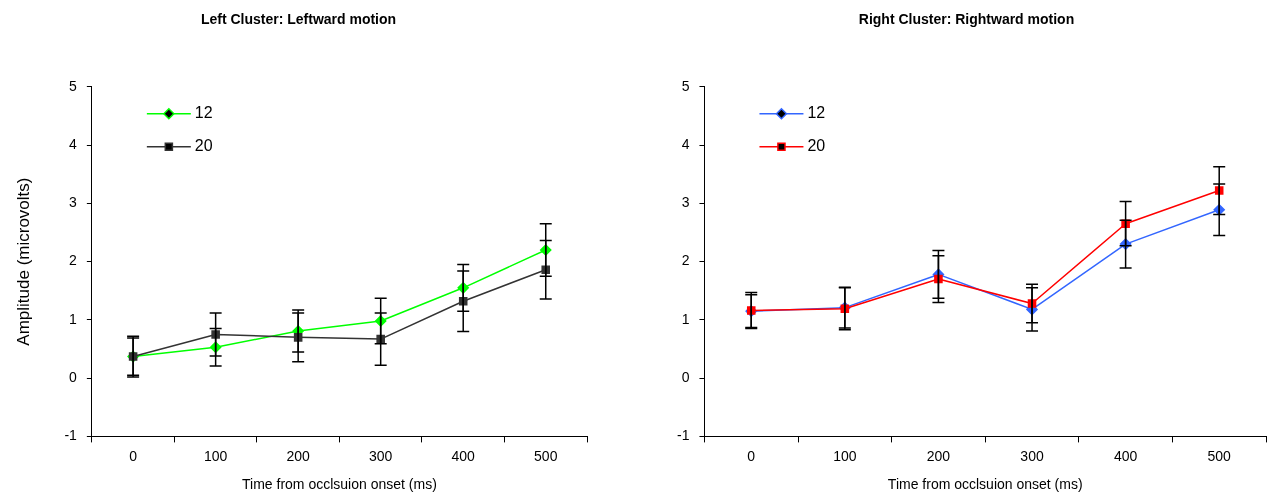  I want to click on chart-title: Left Cluster: Leftward motion, so click(298, 19).